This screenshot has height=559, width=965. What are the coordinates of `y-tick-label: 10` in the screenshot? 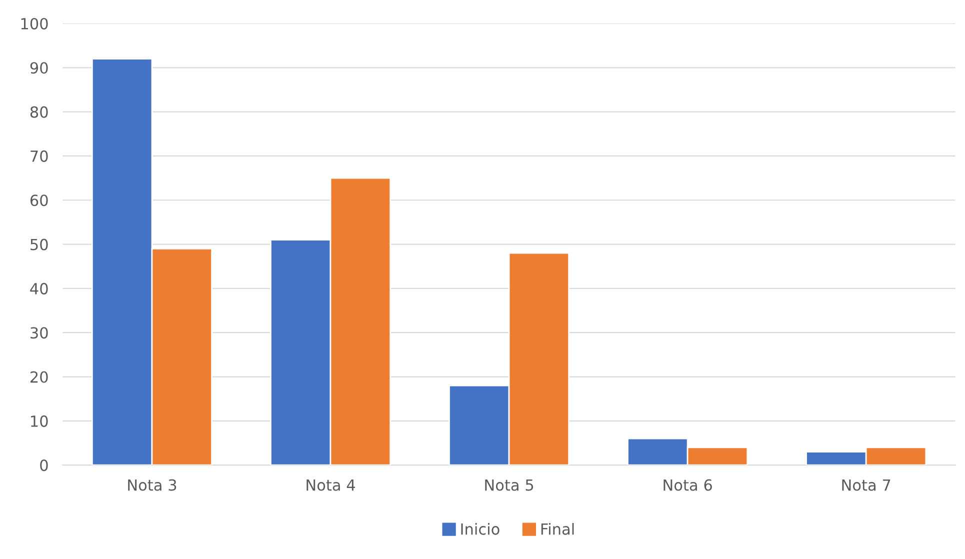 It's located at (39, 421).